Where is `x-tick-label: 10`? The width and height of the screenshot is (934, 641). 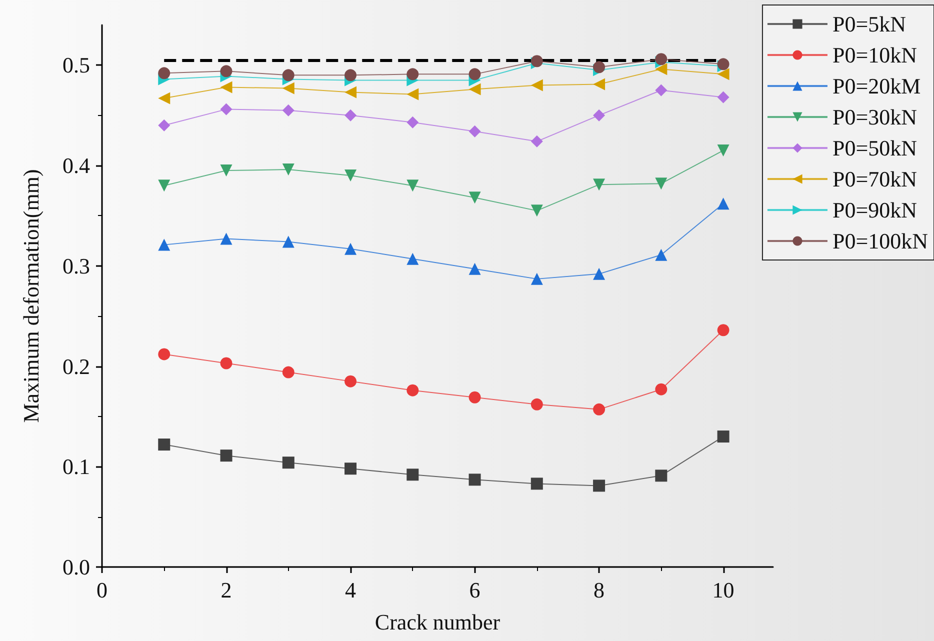 x-tick-label: 10 is located at coordinates (723, 590).